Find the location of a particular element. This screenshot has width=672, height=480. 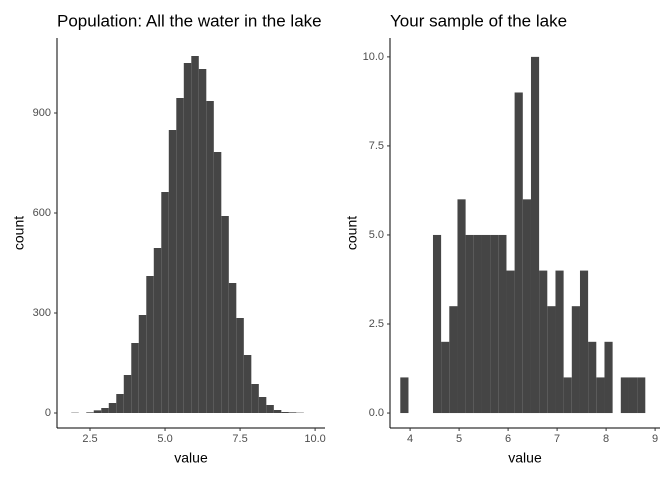

x-tick-label: 8 is located at coordinates (606, 439).